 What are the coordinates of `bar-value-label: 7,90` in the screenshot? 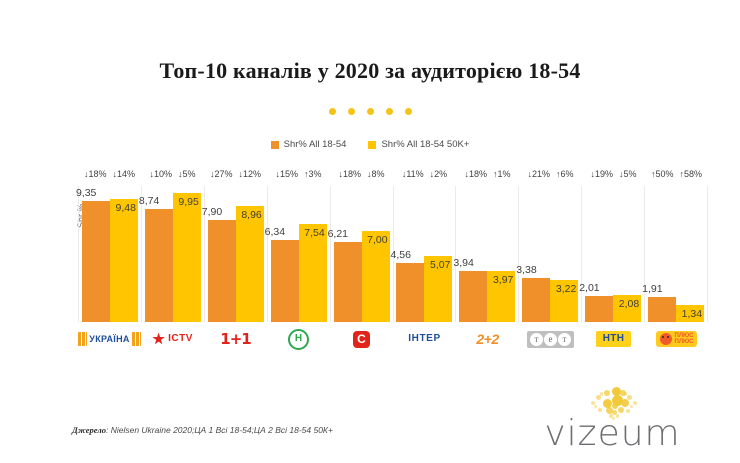 It's located at (212, 211).